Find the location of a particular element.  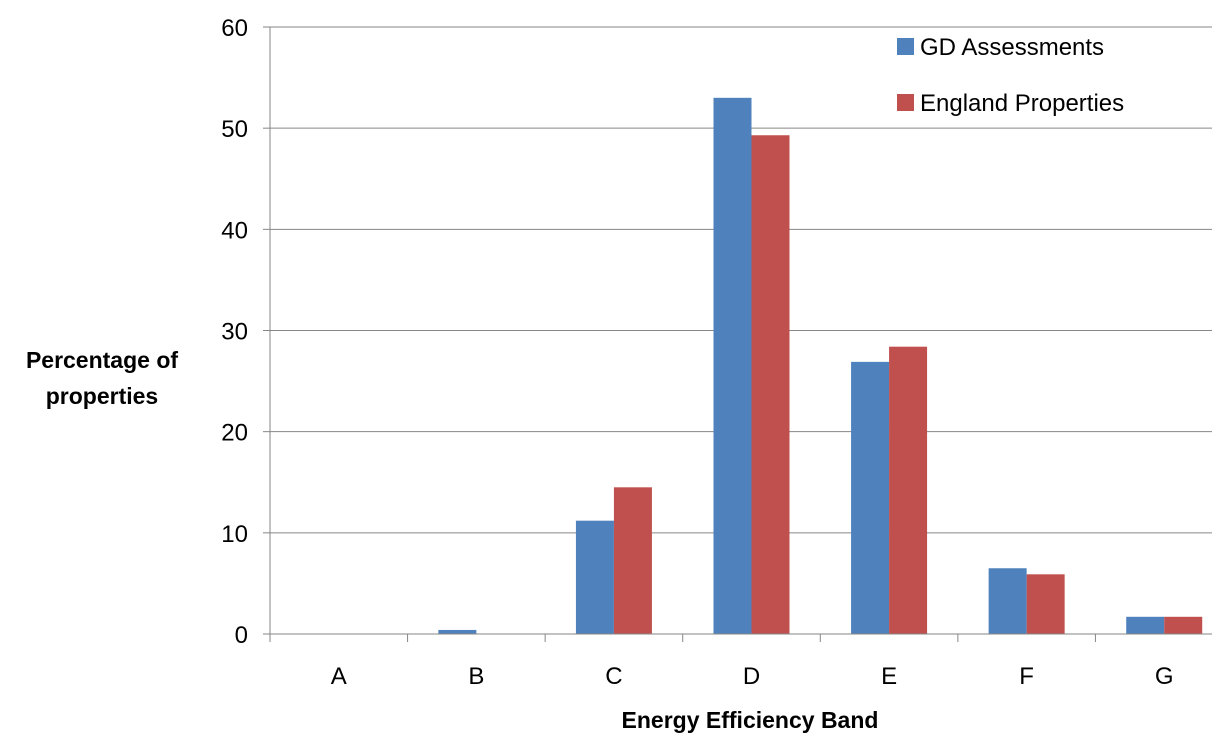

bar-gd-assessments-C is located at coordinates (594, 577).